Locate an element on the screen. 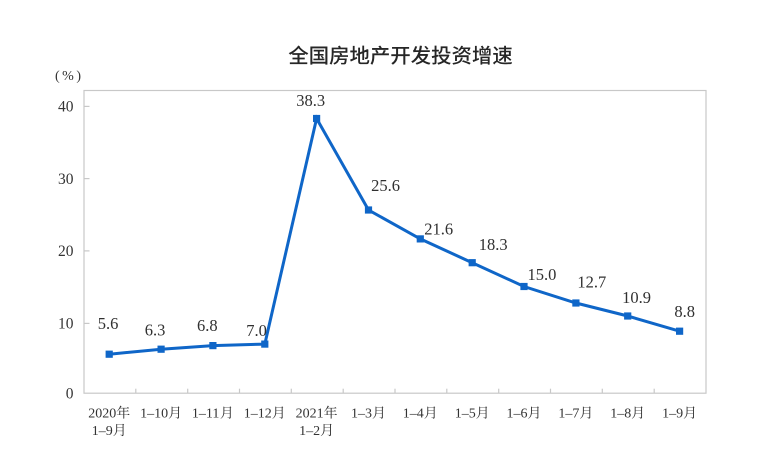 This screenshot has height=470, width=764. svg-text: 30 is located at coordinates (66, 179).